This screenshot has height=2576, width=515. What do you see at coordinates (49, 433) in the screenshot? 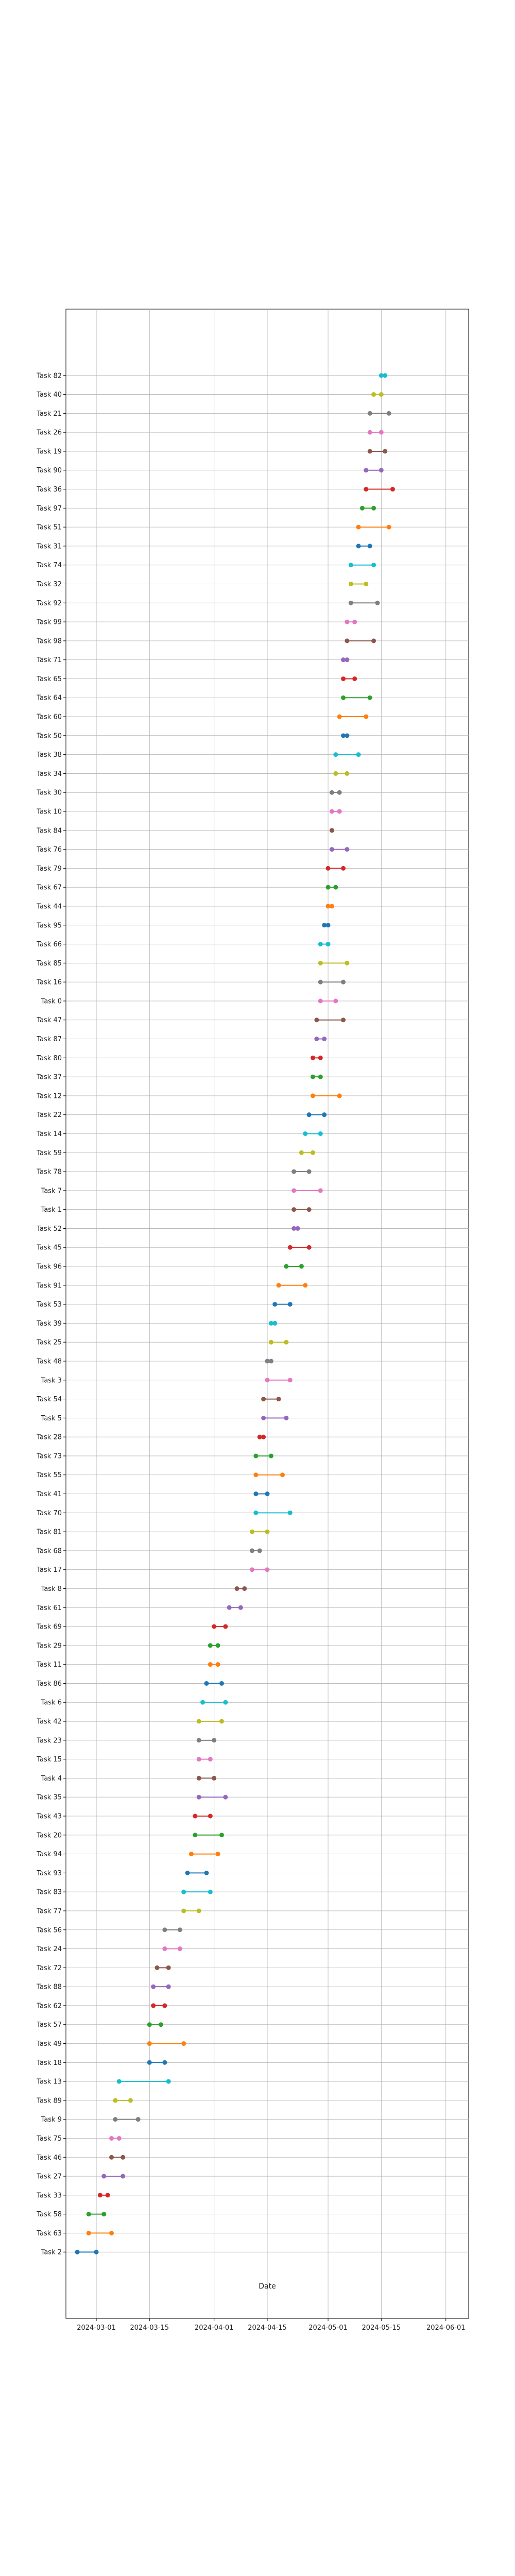
I see `y-tick-label: Task 26` at bounding box center [49, 433].